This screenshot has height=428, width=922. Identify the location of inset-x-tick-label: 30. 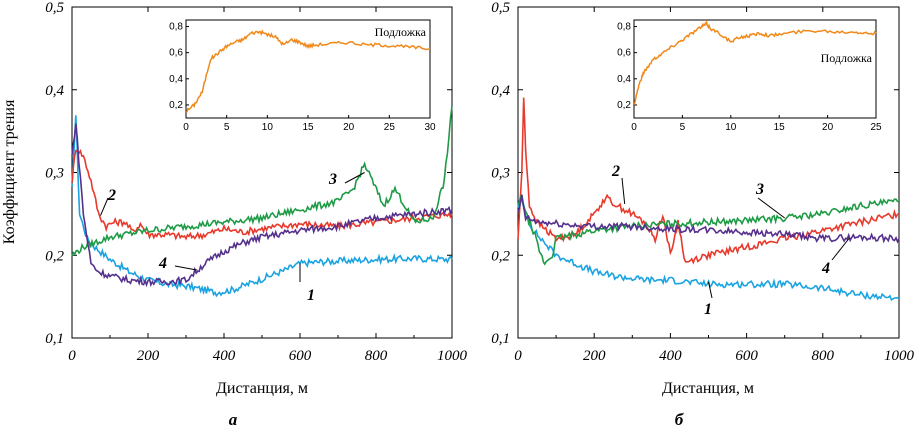
(430, 127).